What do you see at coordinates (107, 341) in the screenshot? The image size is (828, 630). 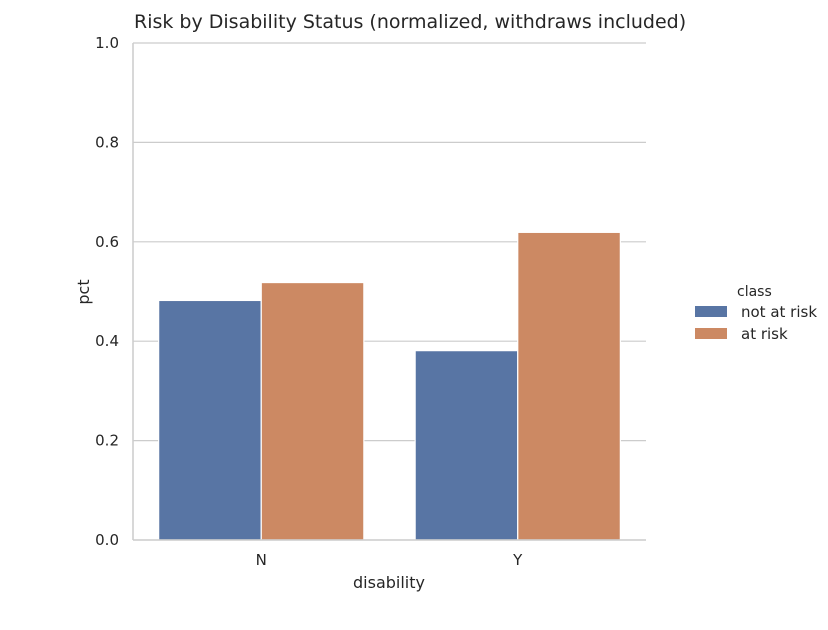 I see `y-tick-label: 0.4` at bounding box center [107, 341].